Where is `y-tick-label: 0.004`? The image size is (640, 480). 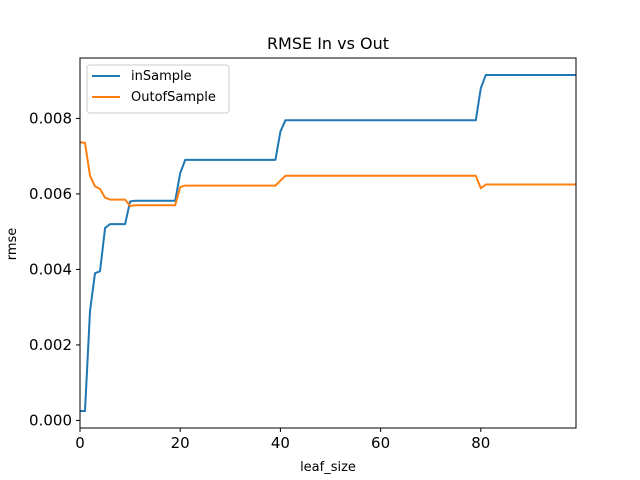
y-tick-label: 0.004 is located at coordinates (50, 269).